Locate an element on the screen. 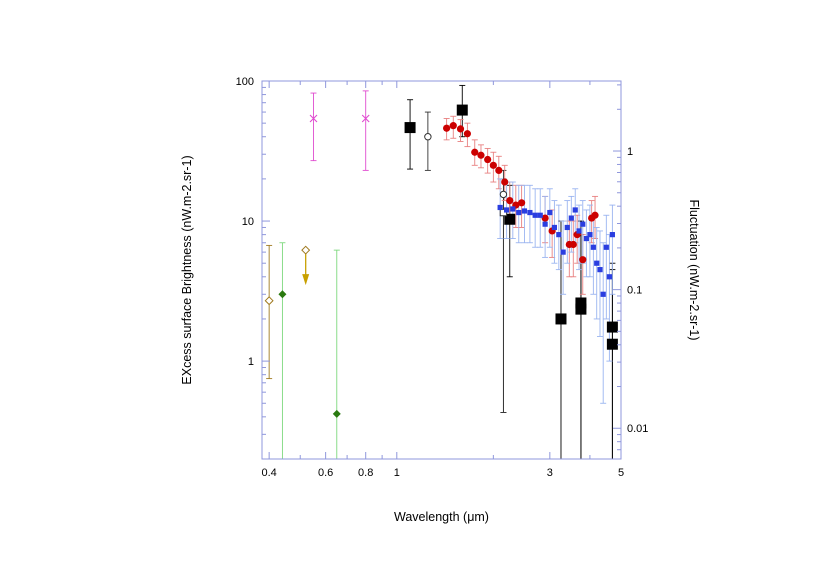  y-right-tick-label: 0.01 is located at coordinates (637, 429).